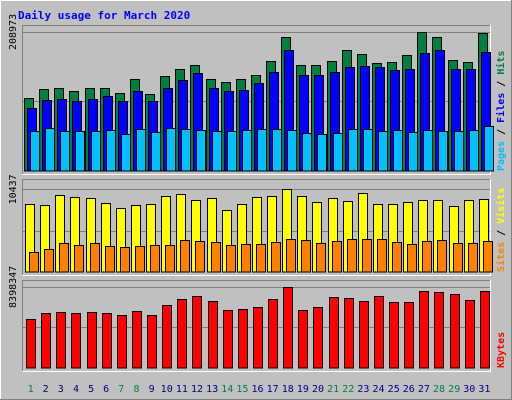 The height and width of the screenshot is (400, 512). I want to click on x-tick-label-day-9: 9, so click(152, 389).